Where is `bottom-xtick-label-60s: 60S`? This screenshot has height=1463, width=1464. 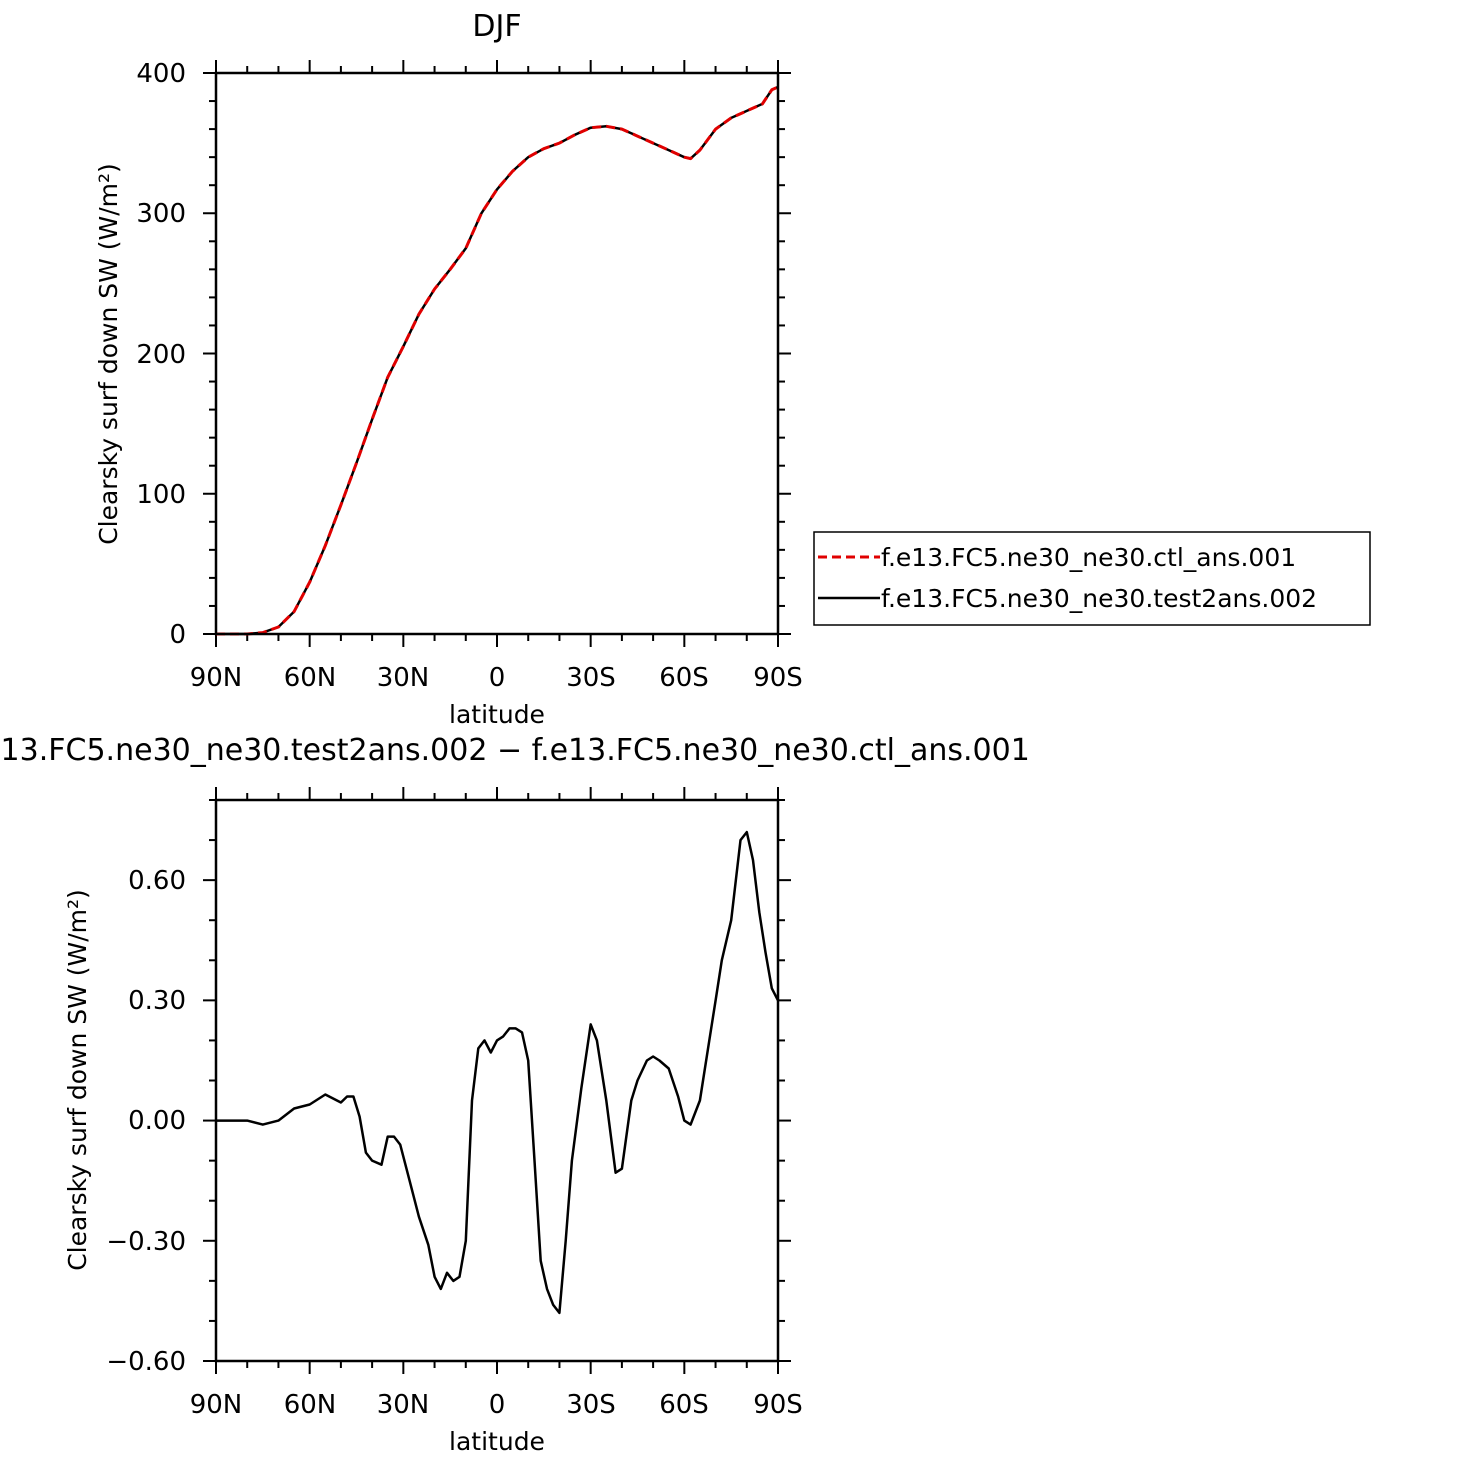 bottom-xtick-label-60s: 60S is located at coordinates (684, 1405).